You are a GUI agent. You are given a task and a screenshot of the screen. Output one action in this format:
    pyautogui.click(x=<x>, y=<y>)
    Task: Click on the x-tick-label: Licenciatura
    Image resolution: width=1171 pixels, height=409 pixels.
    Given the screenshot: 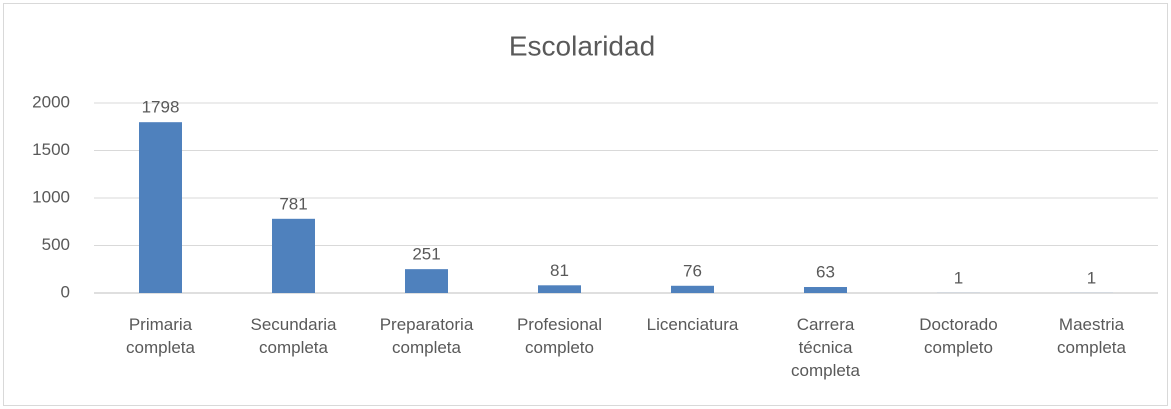 What is the action you would take?
    pyautogui.click(x=692, y=324)
    